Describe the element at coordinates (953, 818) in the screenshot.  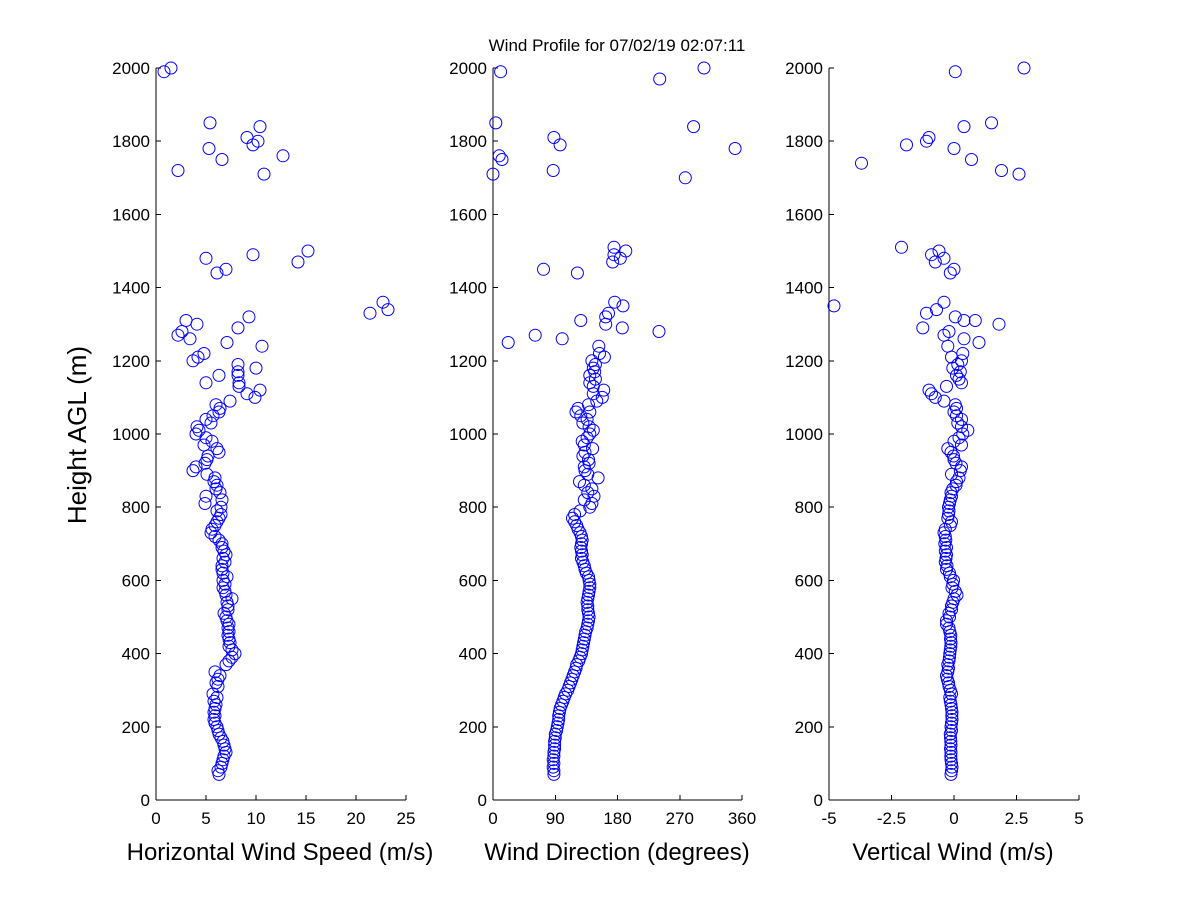
I see `vertical-x-tick-label: 0` at that location.